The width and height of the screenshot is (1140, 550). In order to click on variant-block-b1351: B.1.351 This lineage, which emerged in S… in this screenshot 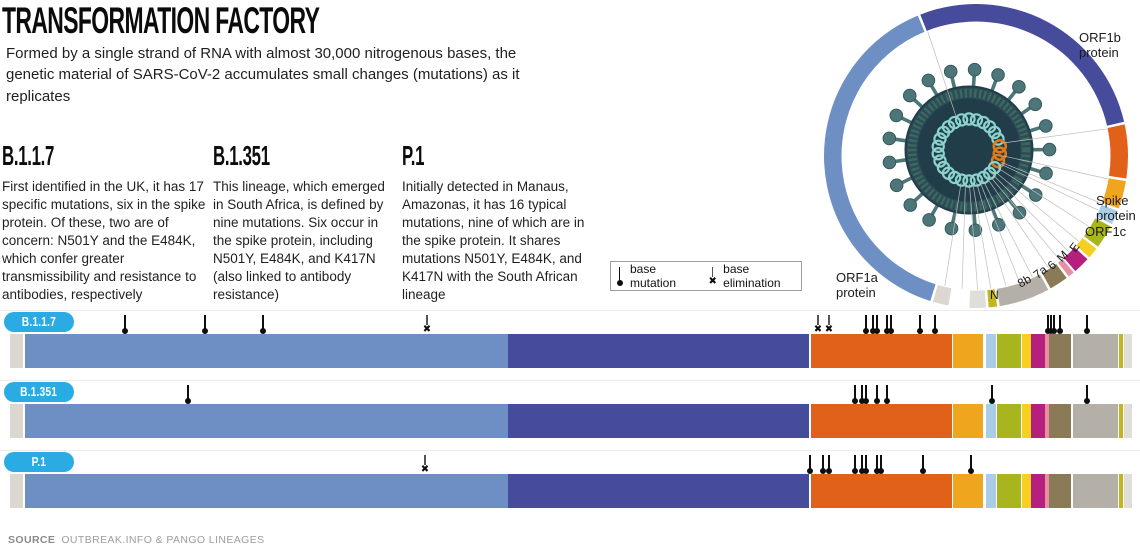, I will do `click(306, 223)`.